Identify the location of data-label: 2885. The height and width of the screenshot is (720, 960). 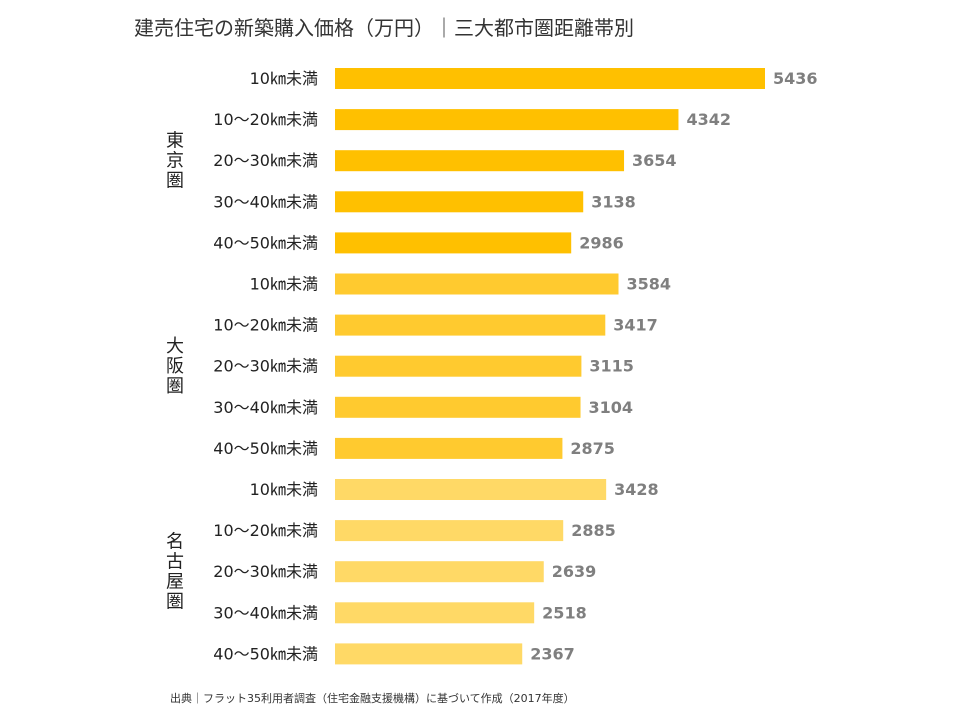
(593, 530).